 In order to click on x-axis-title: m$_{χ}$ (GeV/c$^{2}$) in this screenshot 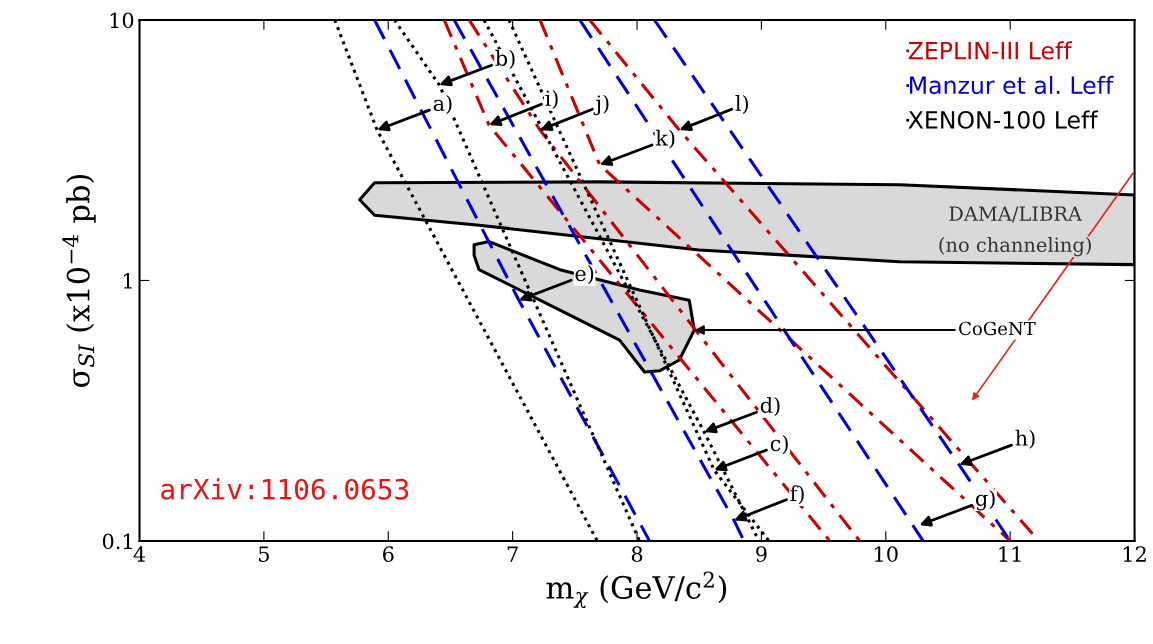, I will do `click(636, 590)`.